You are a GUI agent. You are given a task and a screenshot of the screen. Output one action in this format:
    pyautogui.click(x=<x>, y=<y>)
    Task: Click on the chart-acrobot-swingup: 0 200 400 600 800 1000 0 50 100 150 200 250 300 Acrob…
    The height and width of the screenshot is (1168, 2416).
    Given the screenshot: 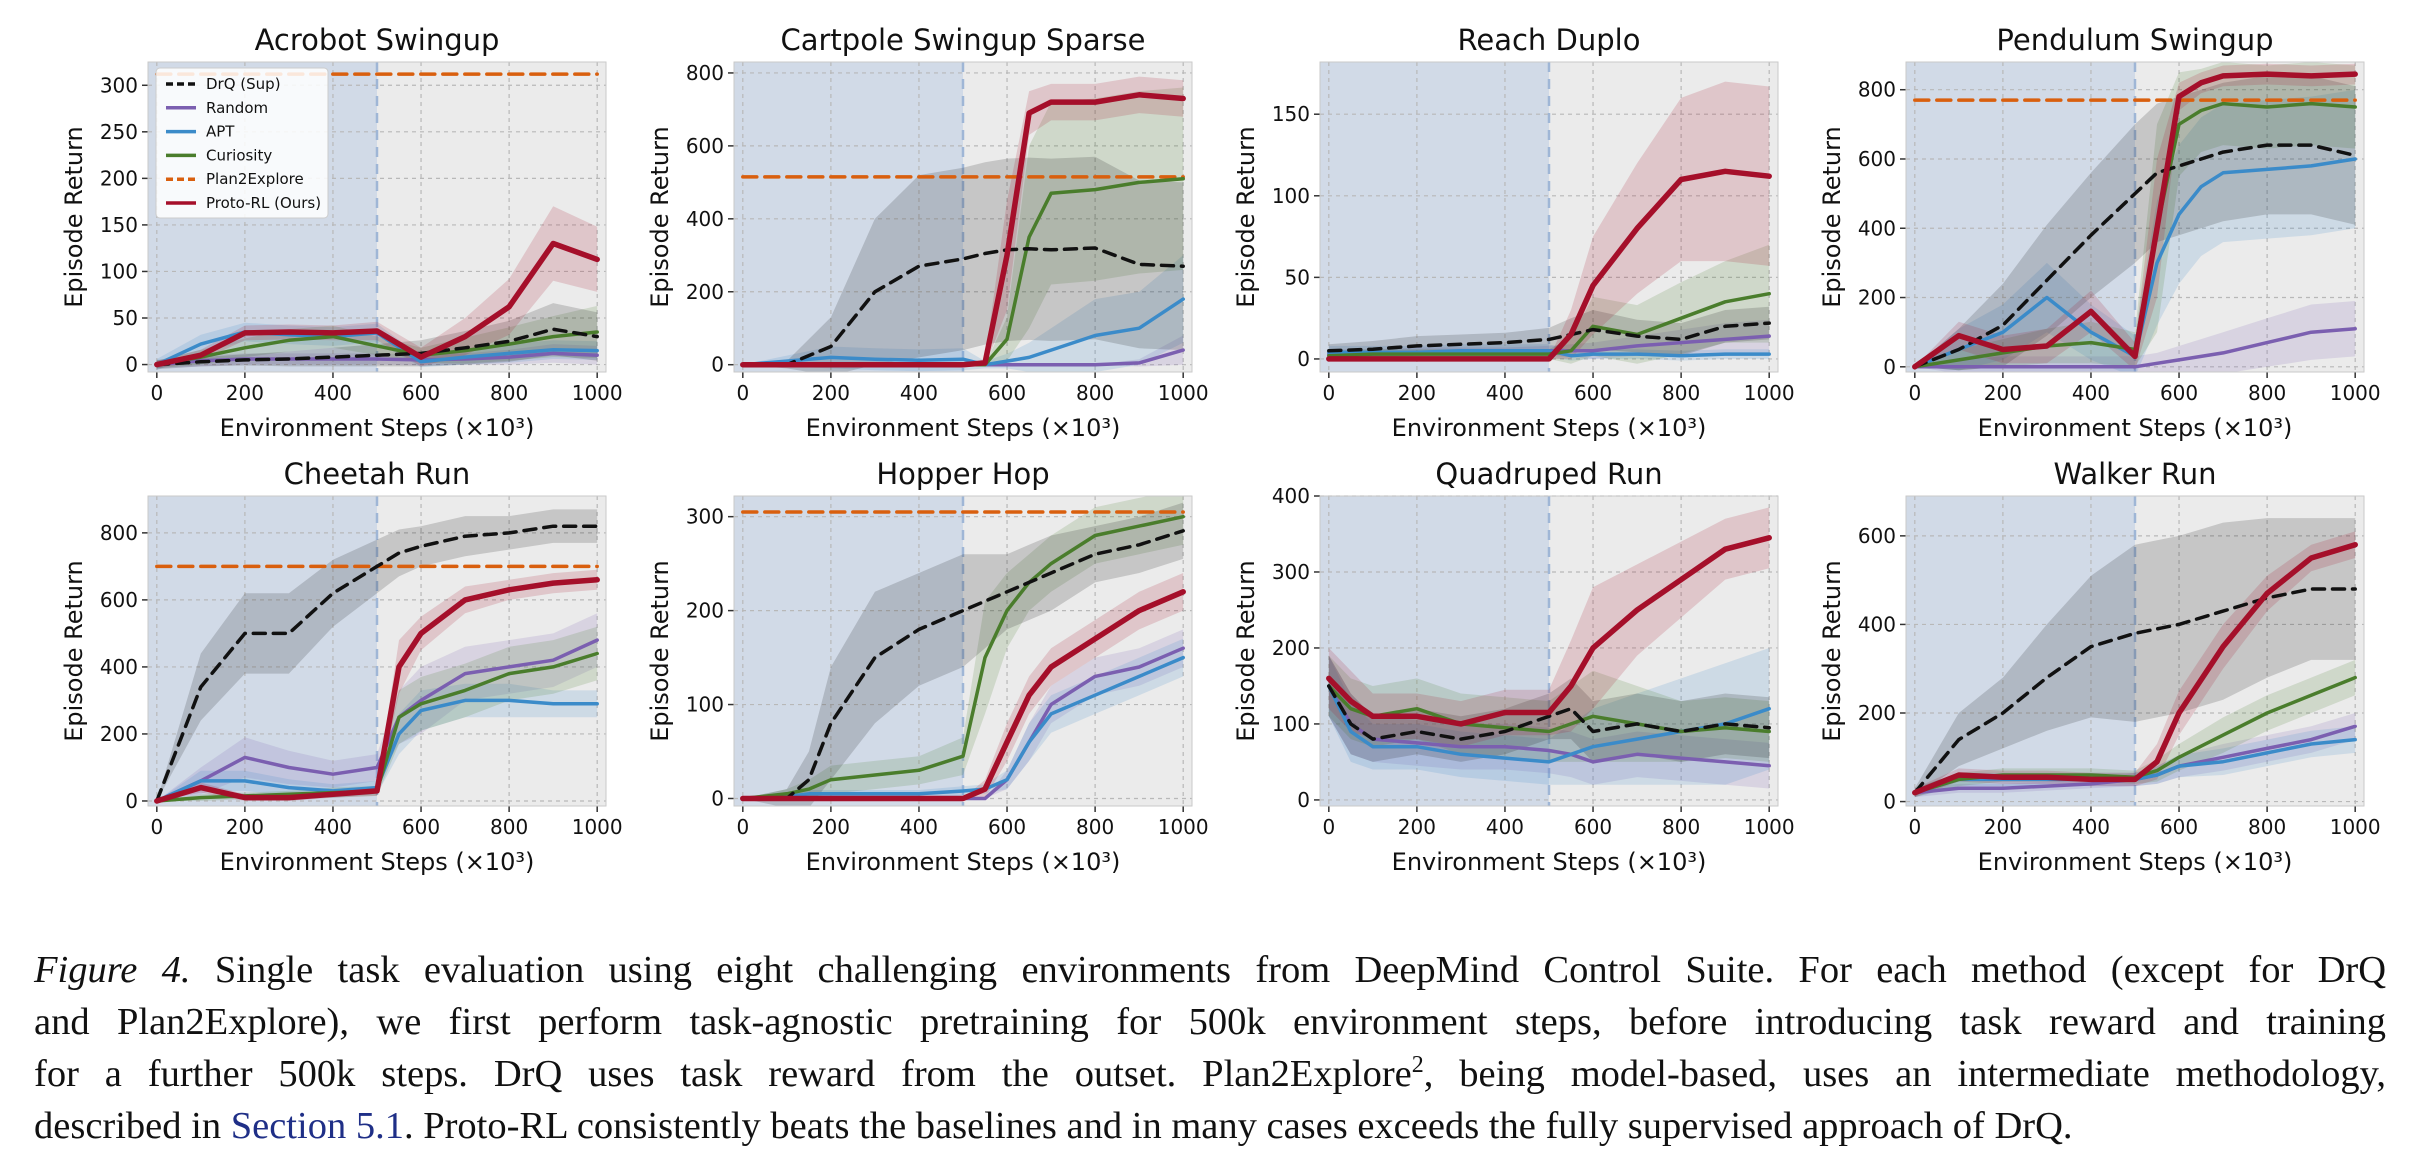 What is the action you would take?
    pyautogui.click(x=341, y=232)
    